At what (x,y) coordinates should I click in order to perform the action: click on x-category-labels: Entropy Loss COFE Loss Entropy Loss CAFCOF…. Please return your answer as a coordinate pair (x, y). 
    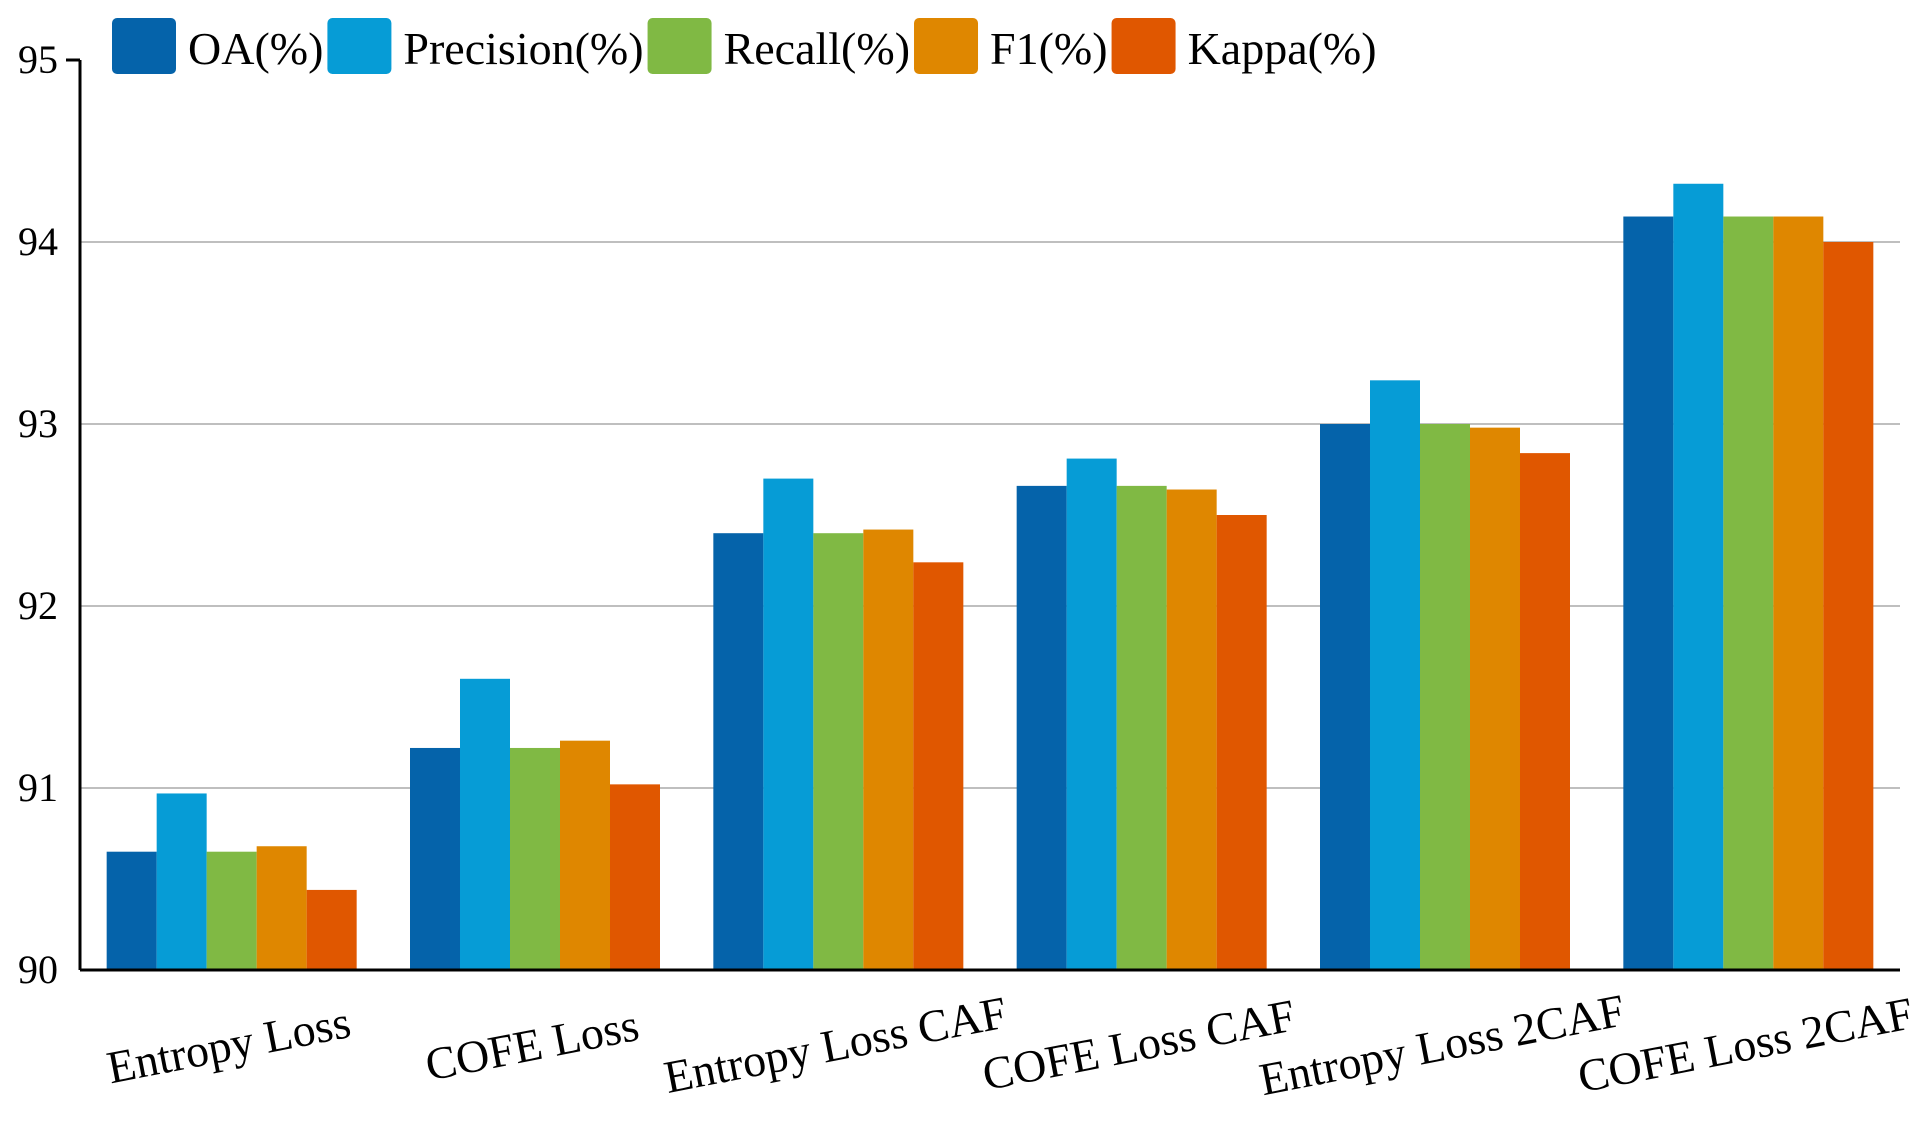
    Looking at the image, I should click on (1009, 1044).